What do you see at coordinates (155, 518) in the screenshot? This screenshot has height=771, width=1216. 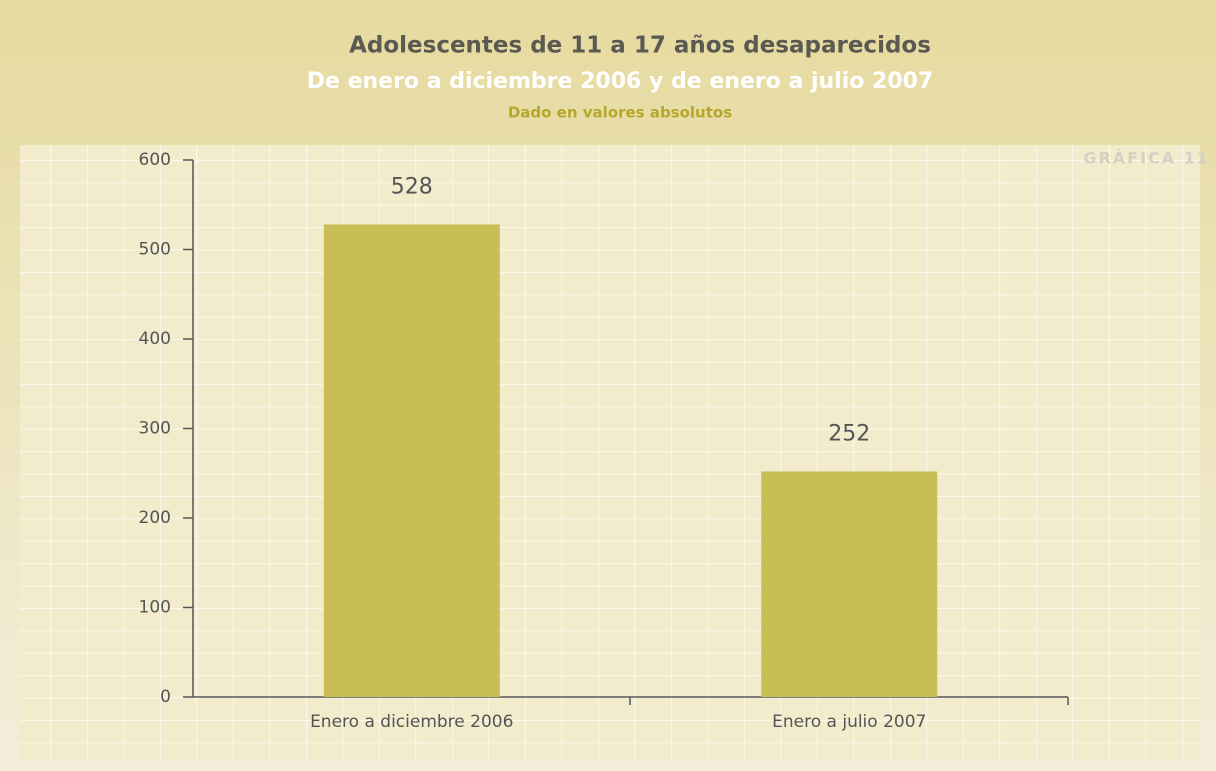 I see `y-tick-label: 200` at bounding box center [155, 518].